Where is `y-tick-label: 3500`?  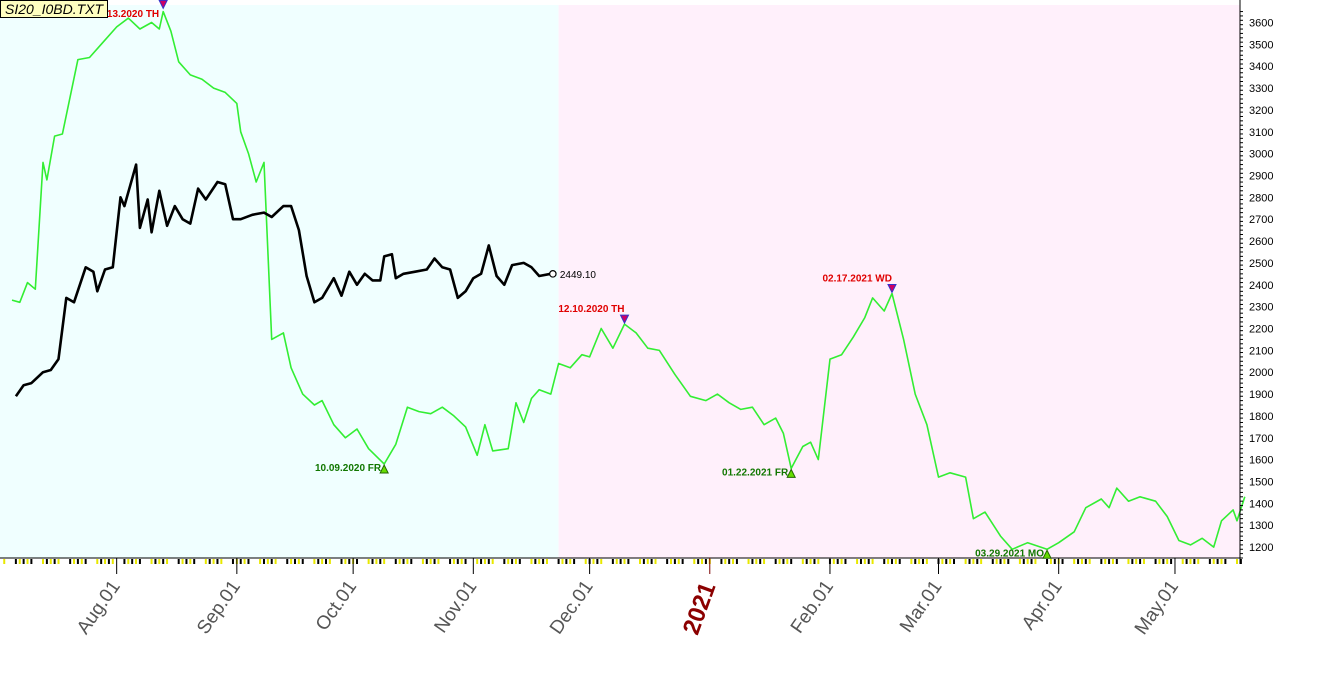
y-tick-label: 3500 is located at coordinates (1261, 45).